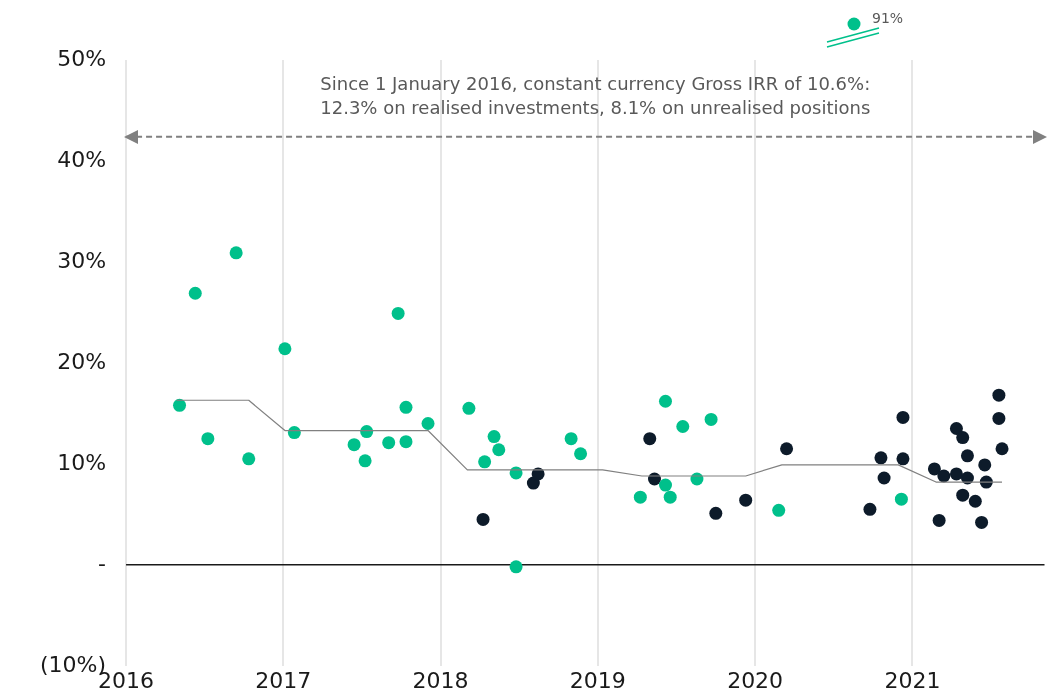  What do you see at coordinates (82, 462) in the screenshot?
I see `y-tick-label: 10%` at bounding box center [82, 462].